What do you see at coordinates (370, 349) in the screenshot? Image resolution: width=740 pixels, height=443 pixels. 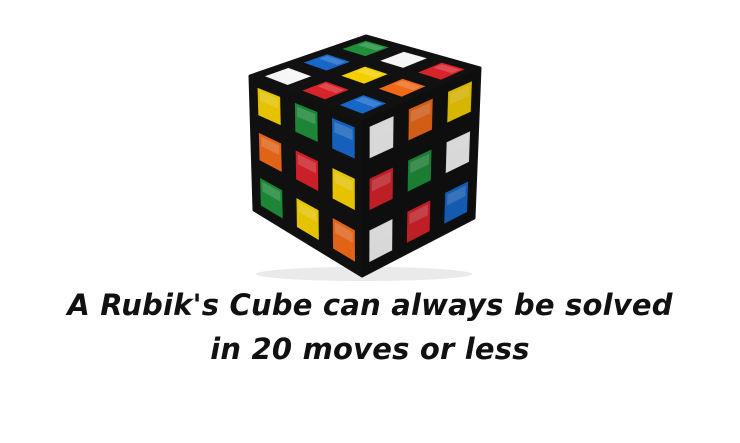 I see `caption-line-2: in 20 moves or less` at bounding box center [370, 349].